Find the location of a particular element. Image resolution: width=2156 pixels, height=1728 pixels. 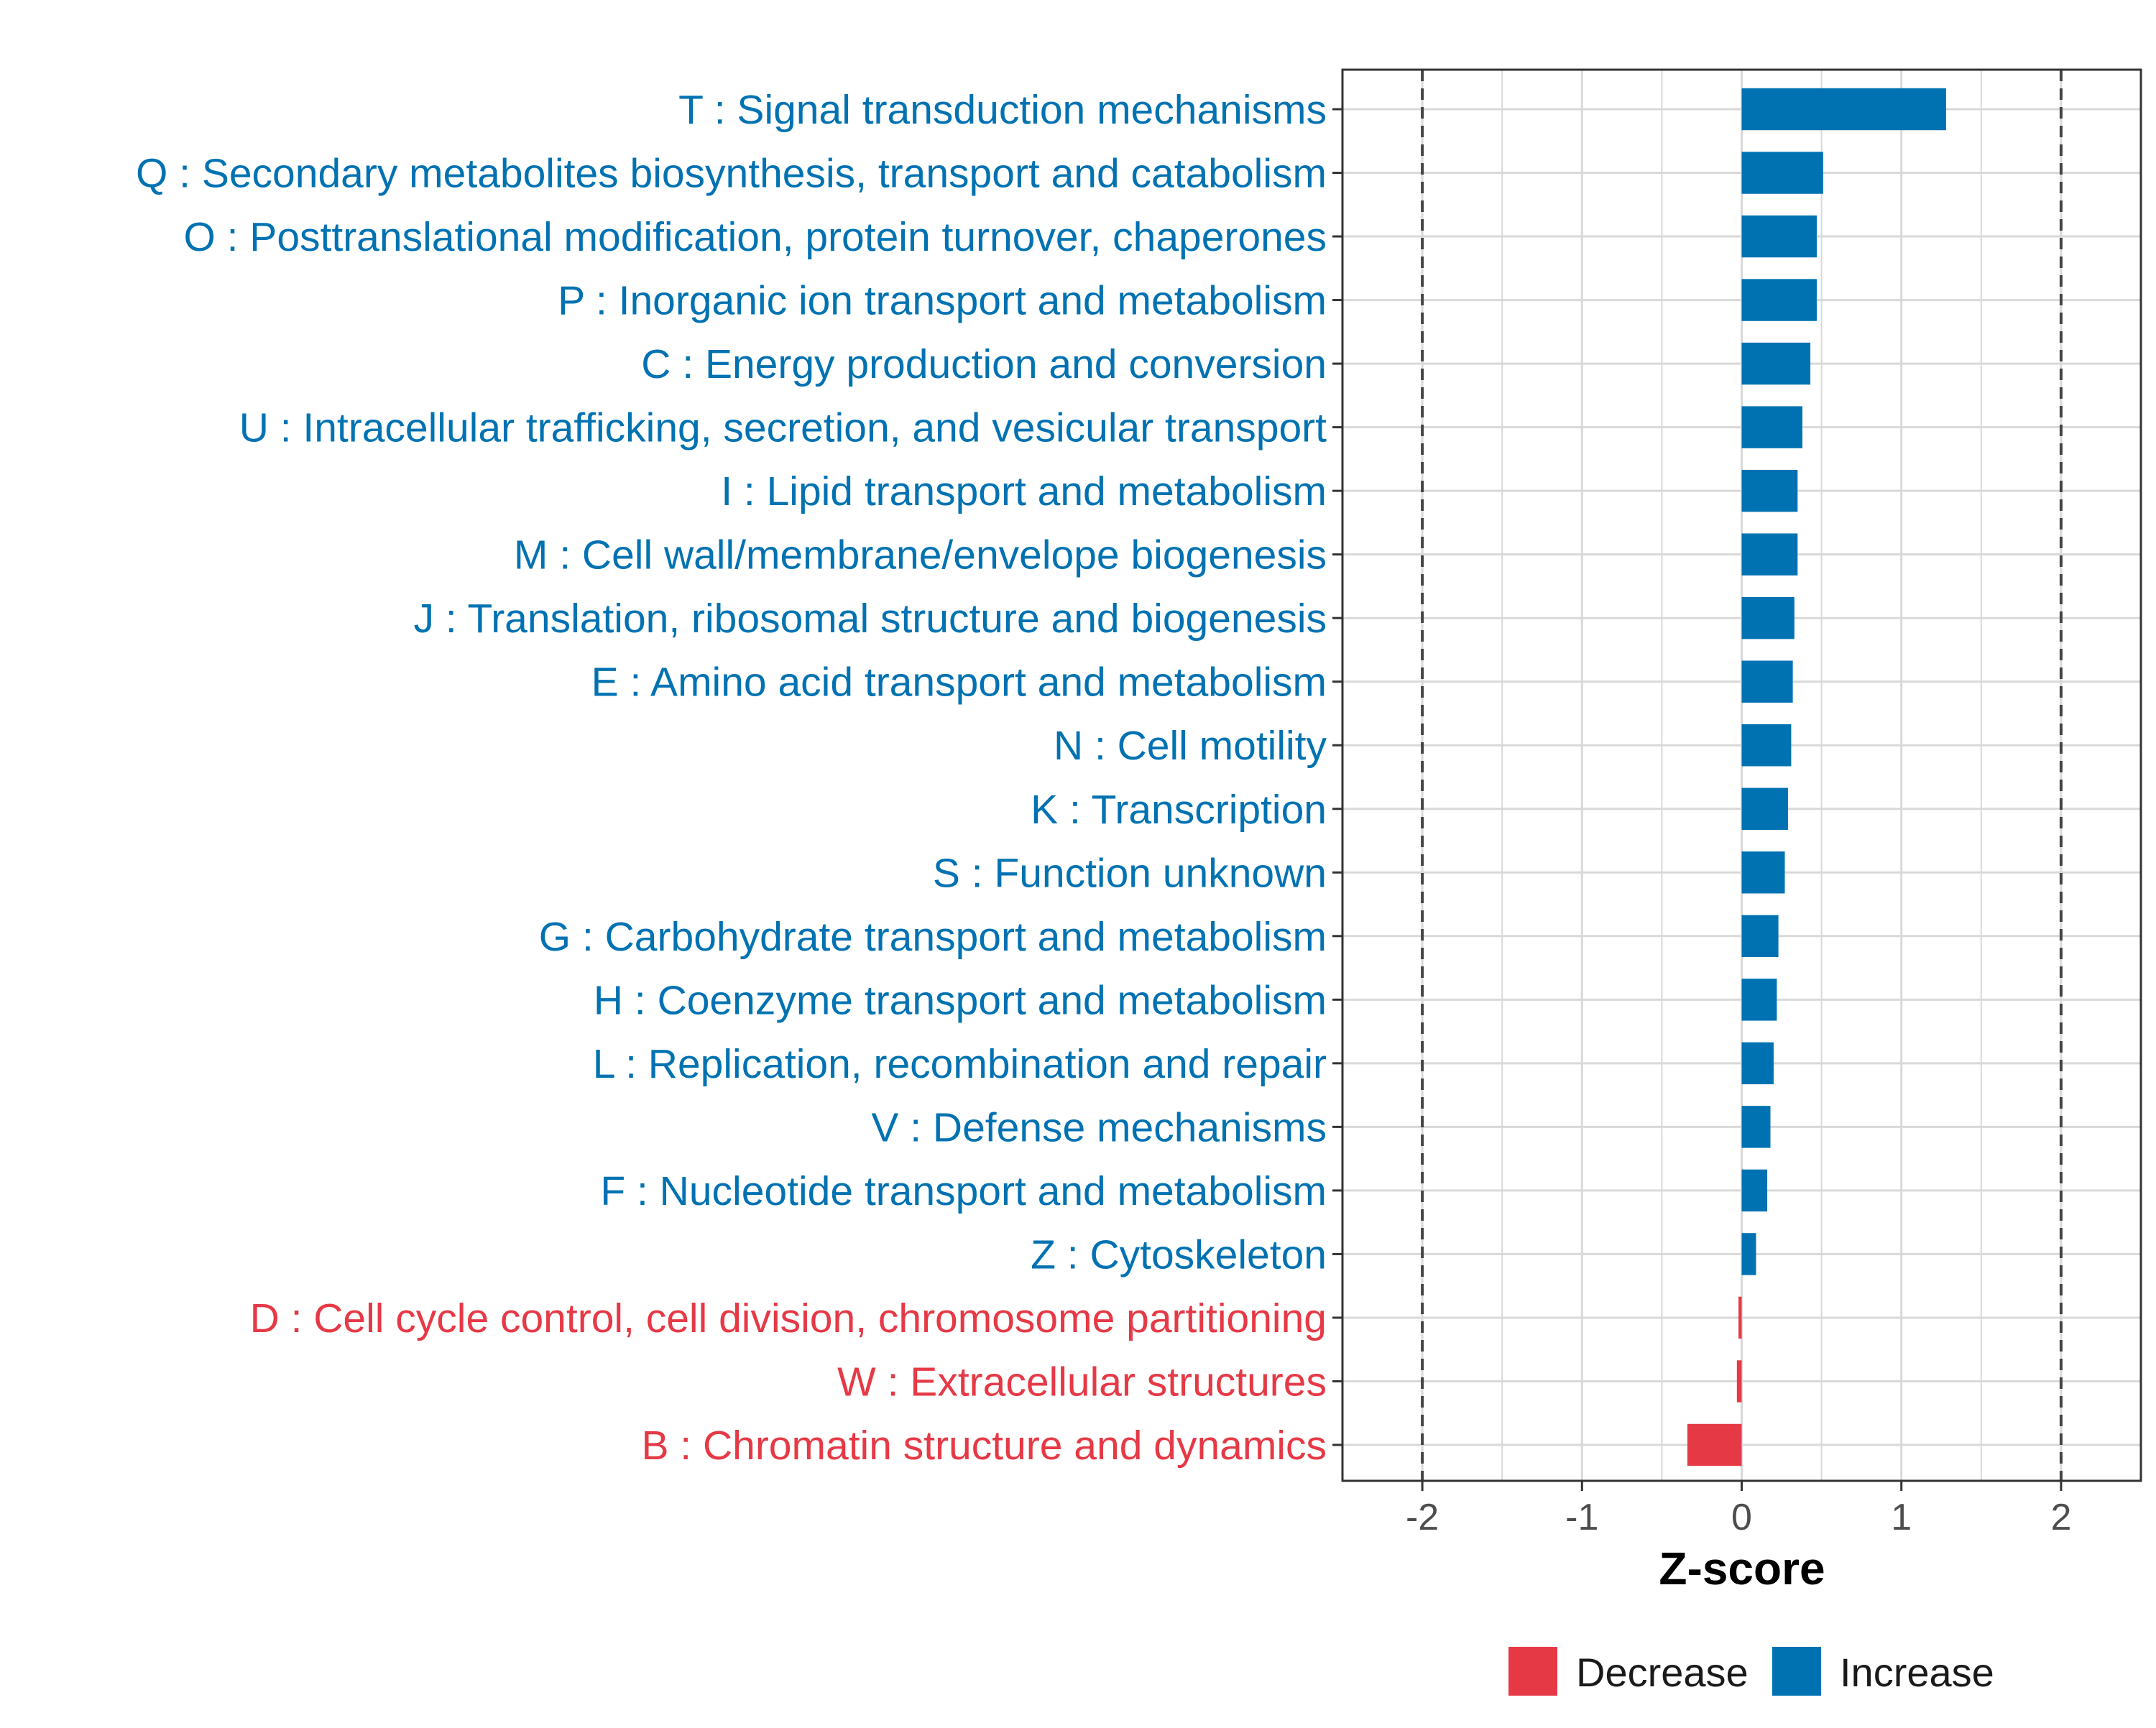

bar-b is located at coordinates (1714, 1444).